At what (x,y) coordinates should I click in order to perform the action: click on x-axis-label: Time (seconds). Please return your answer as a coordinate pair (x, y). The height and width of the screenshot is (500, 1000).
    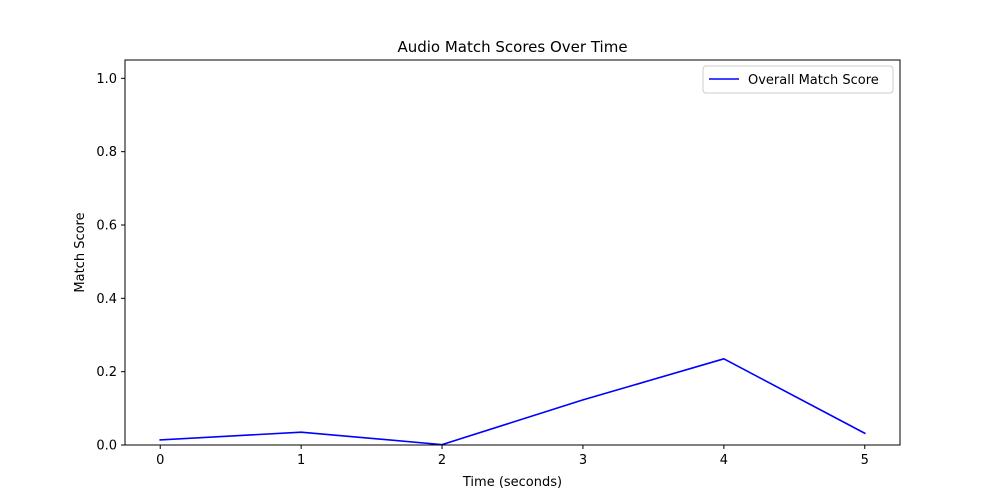
    Looking at the image, I should click on (512, 482).